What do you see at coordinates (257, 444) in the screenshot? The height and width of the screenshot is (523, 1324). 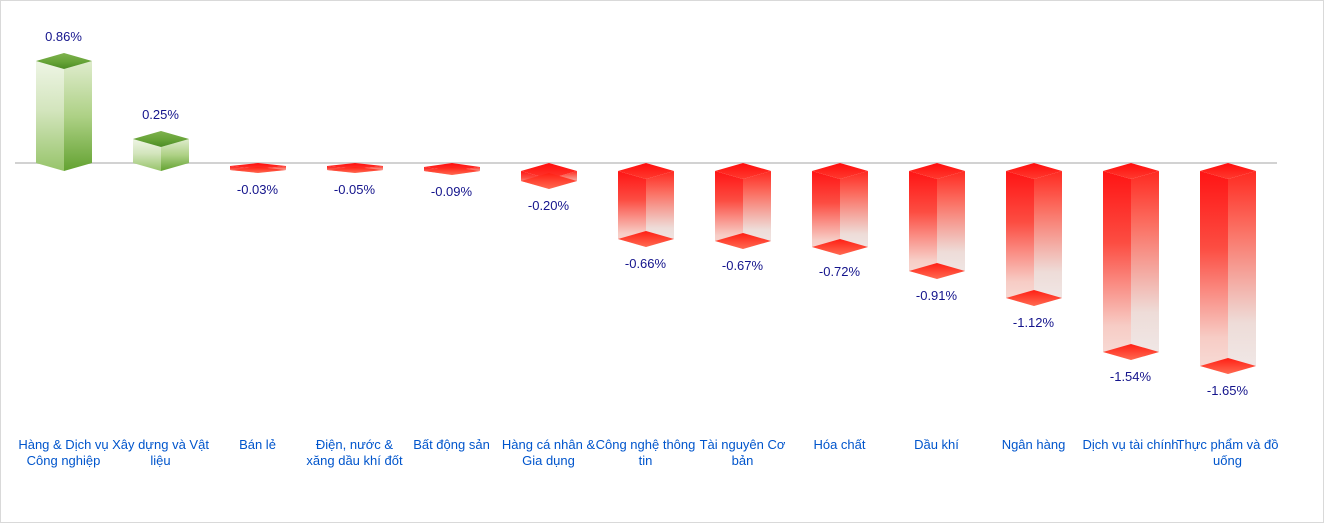 I see `category-label: Bán lẻ` at bounding box center [257, 444].